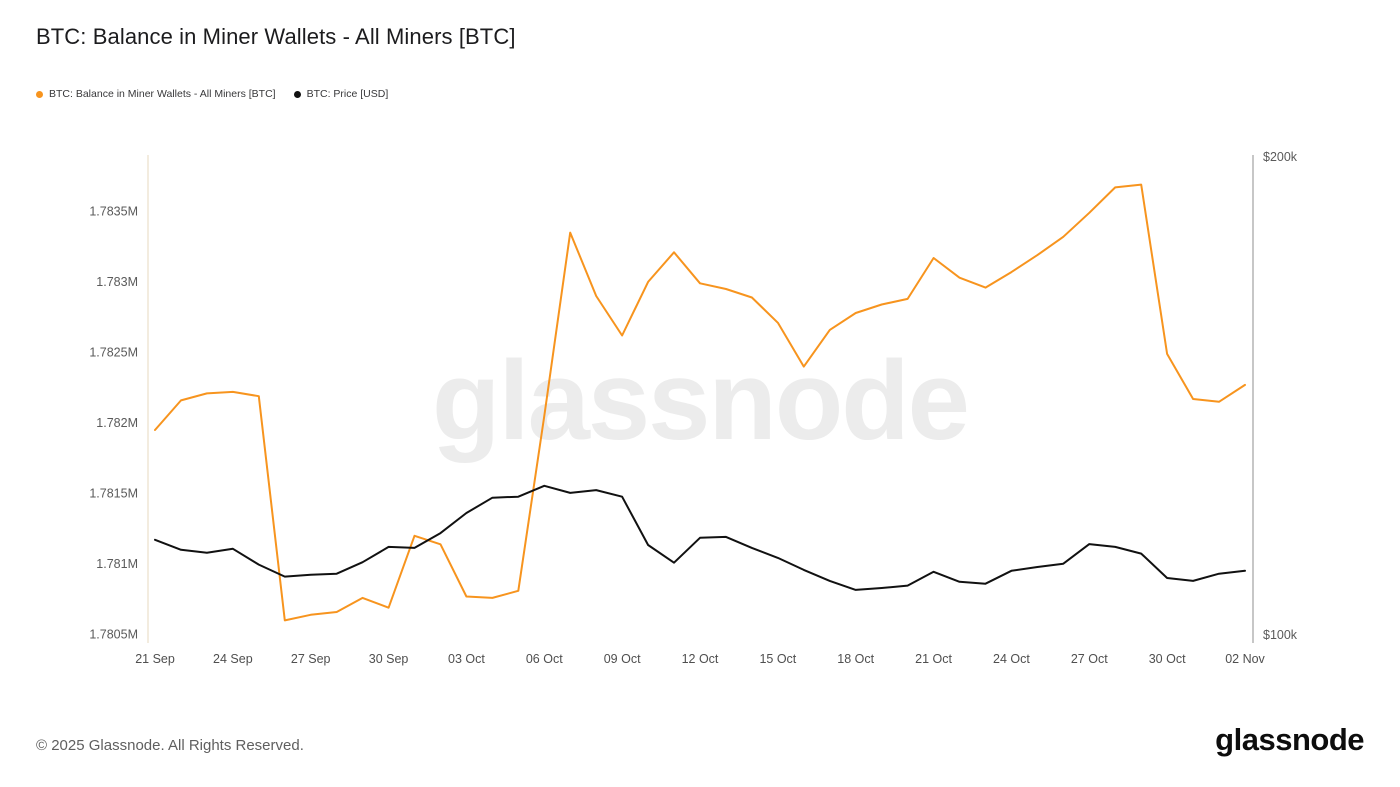  What do you see at coordinates (347, 94) in the screenshot?
I see `legend-label-price: BTC: Price [USD]` at bounding box center [347, 94].